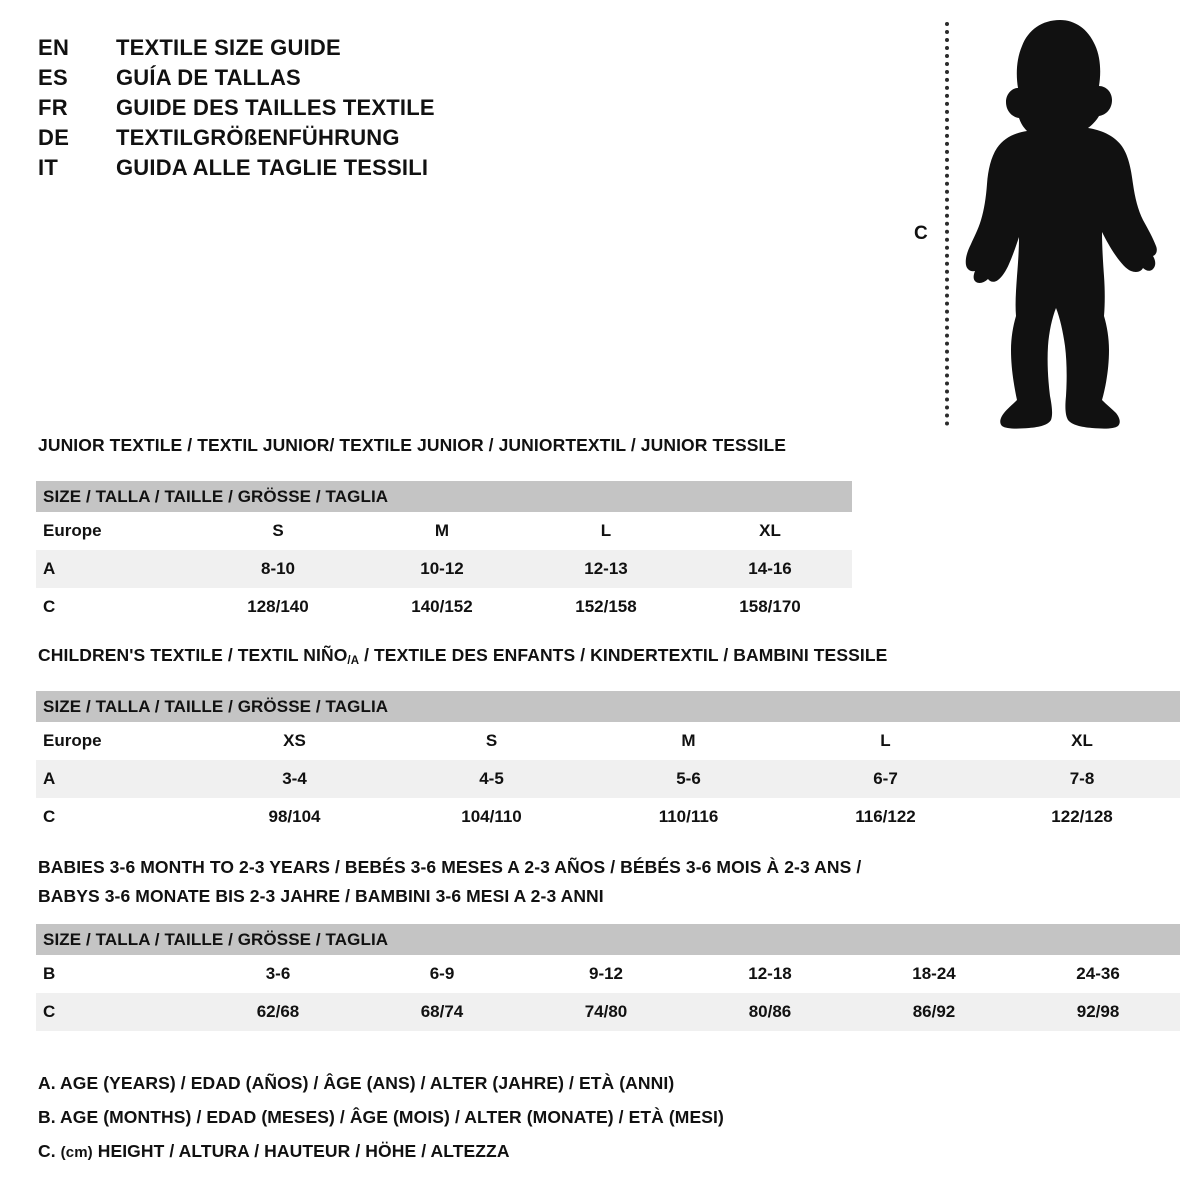 This screenshot has height=1200, width=1200. Describe the element at coordinates (1082, 779) in the screenshot. I see `cell: 7-8` at that location.